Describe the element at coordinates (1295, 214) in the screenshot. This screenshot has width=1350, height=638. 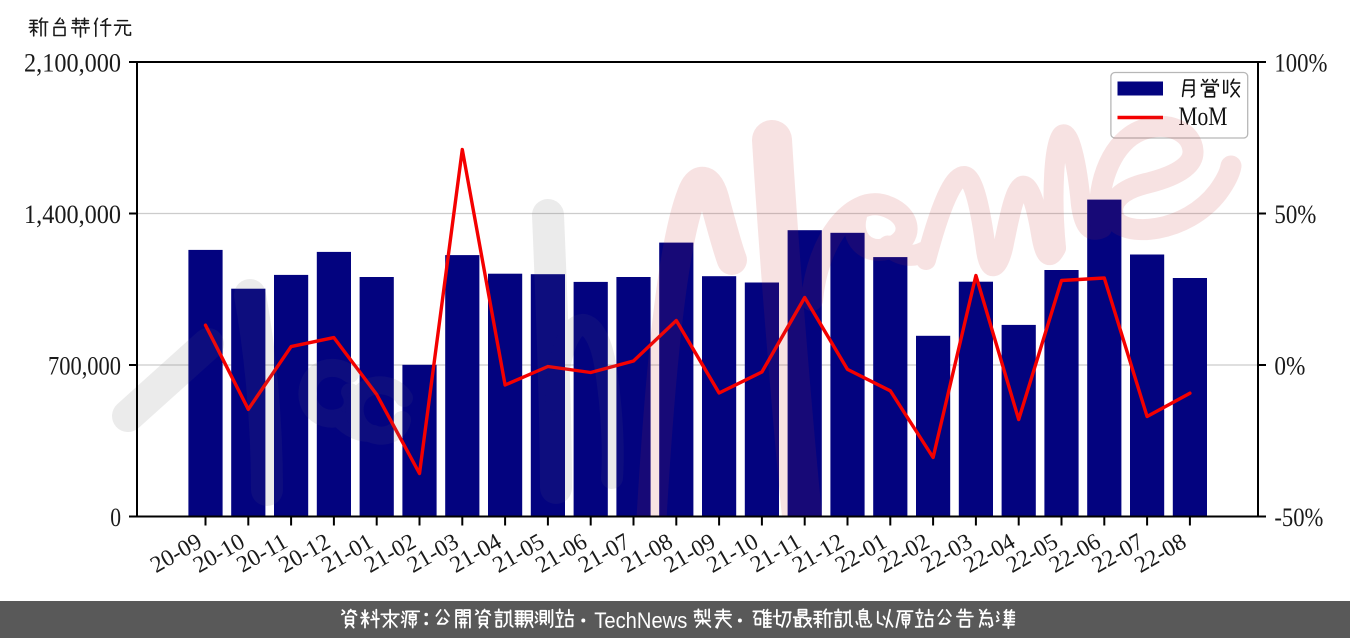
I see `svg-text: 50%` at that location.